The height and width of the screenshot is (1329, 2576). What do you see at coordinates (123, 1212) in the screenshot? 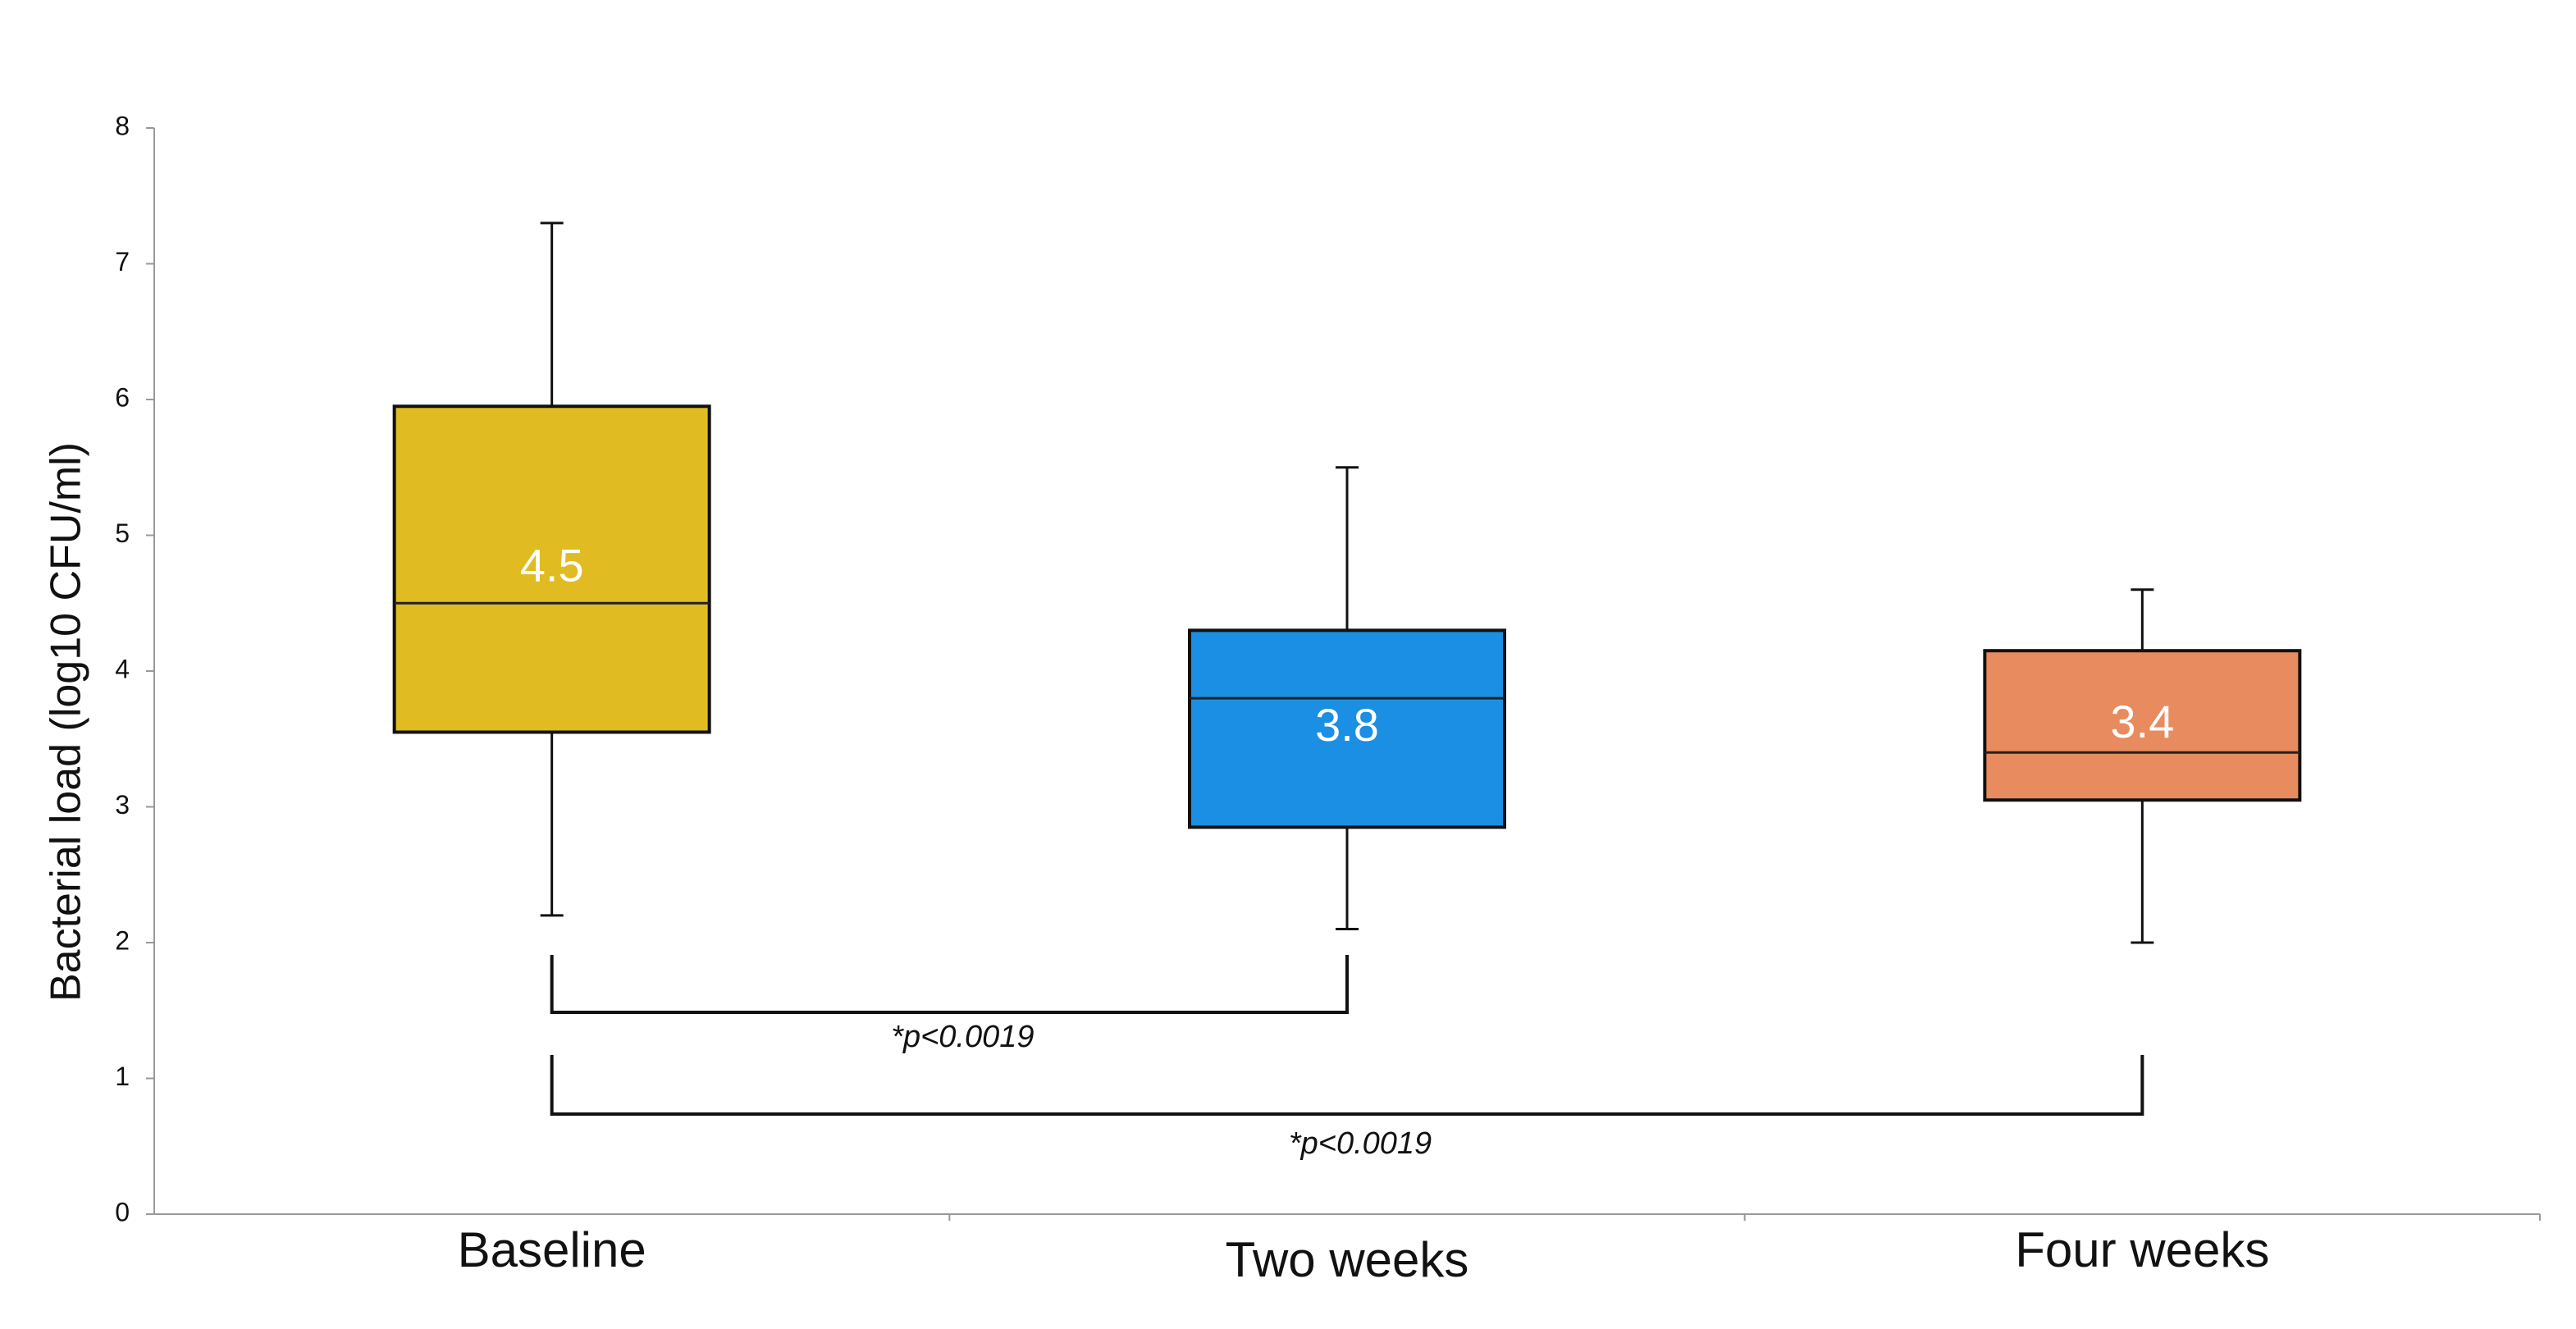
I see `y-tick-label: 0` at bounding box center [123, 1212].